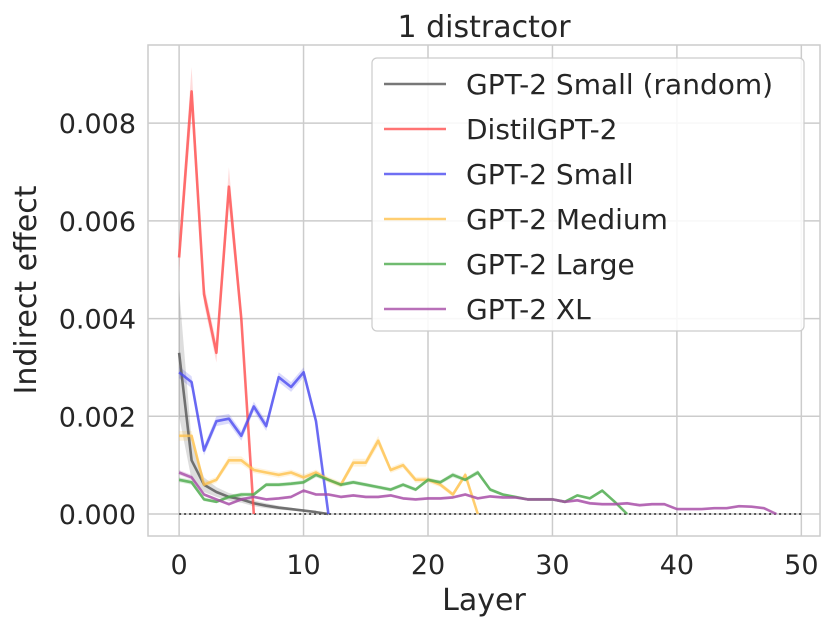 The height and width of the screenshot is (628, 831). Describe the element at coordinates (26, 289) in the screenshot. I see `y-axis-label: Indirect effect` at that location.